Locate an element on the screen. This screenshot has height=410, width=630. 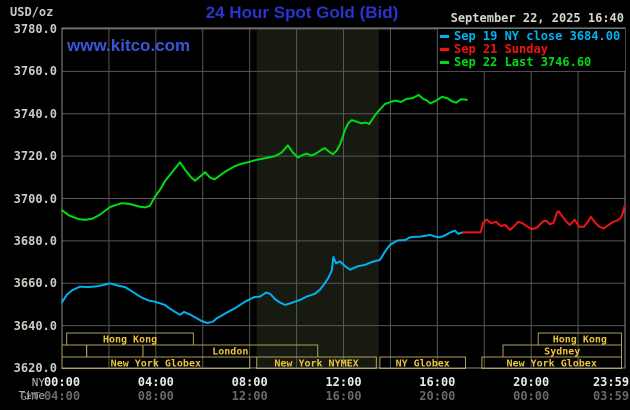
x-tick-label-ny: 04:00 is located at coordinates (155, 382).